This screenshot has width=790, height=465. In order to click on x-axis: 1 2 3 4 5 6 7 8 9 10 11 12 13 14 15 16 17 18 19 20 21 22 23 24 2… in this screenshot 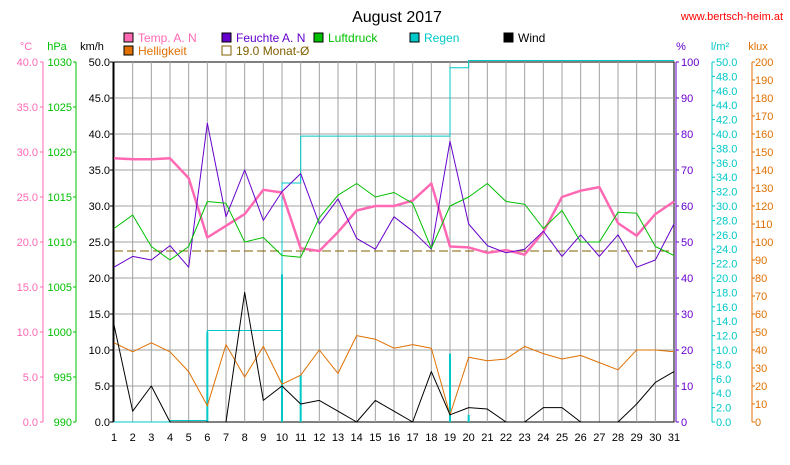, I will do `click(395, 438)`.